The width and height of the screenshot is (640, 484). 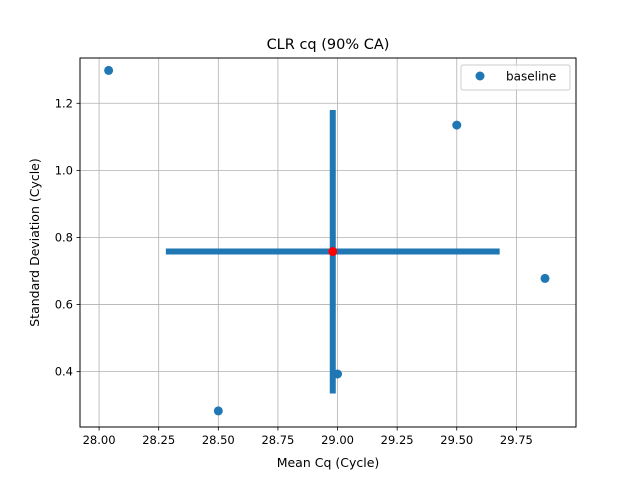 What do you see at coordinates (34, 242) in the screenshot?
I see `y-axis-label: Standard Deviation (Cycle)` at bounding box center [34, 242].